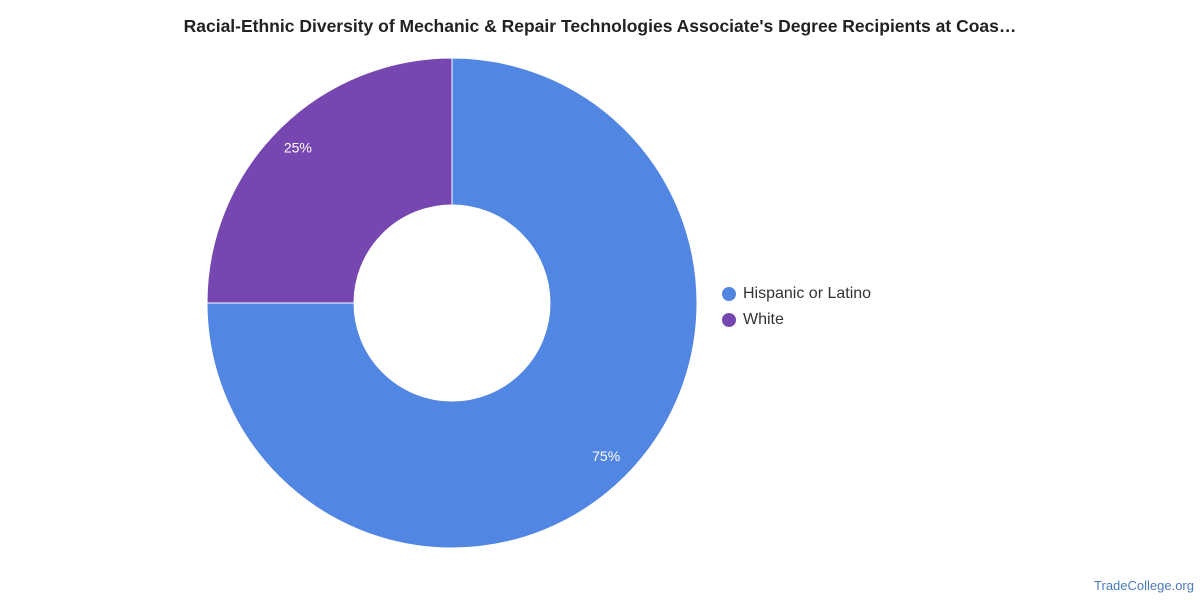 This screenshot has height=600, width=1200. I want to click on source-credit: TradeCollege.org, so click(1144, 585).